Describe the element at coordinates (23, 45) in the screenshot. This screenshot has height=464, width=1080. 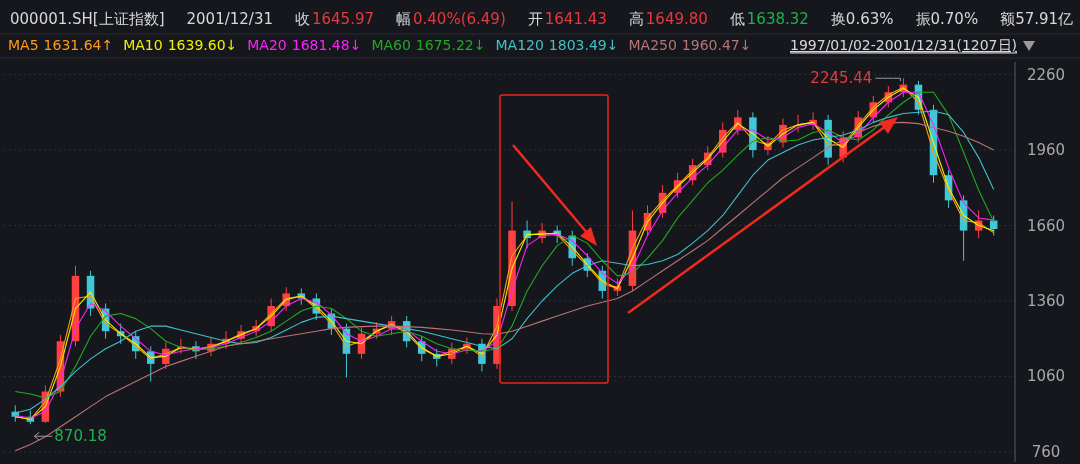
I see `text: MA5` at that location.